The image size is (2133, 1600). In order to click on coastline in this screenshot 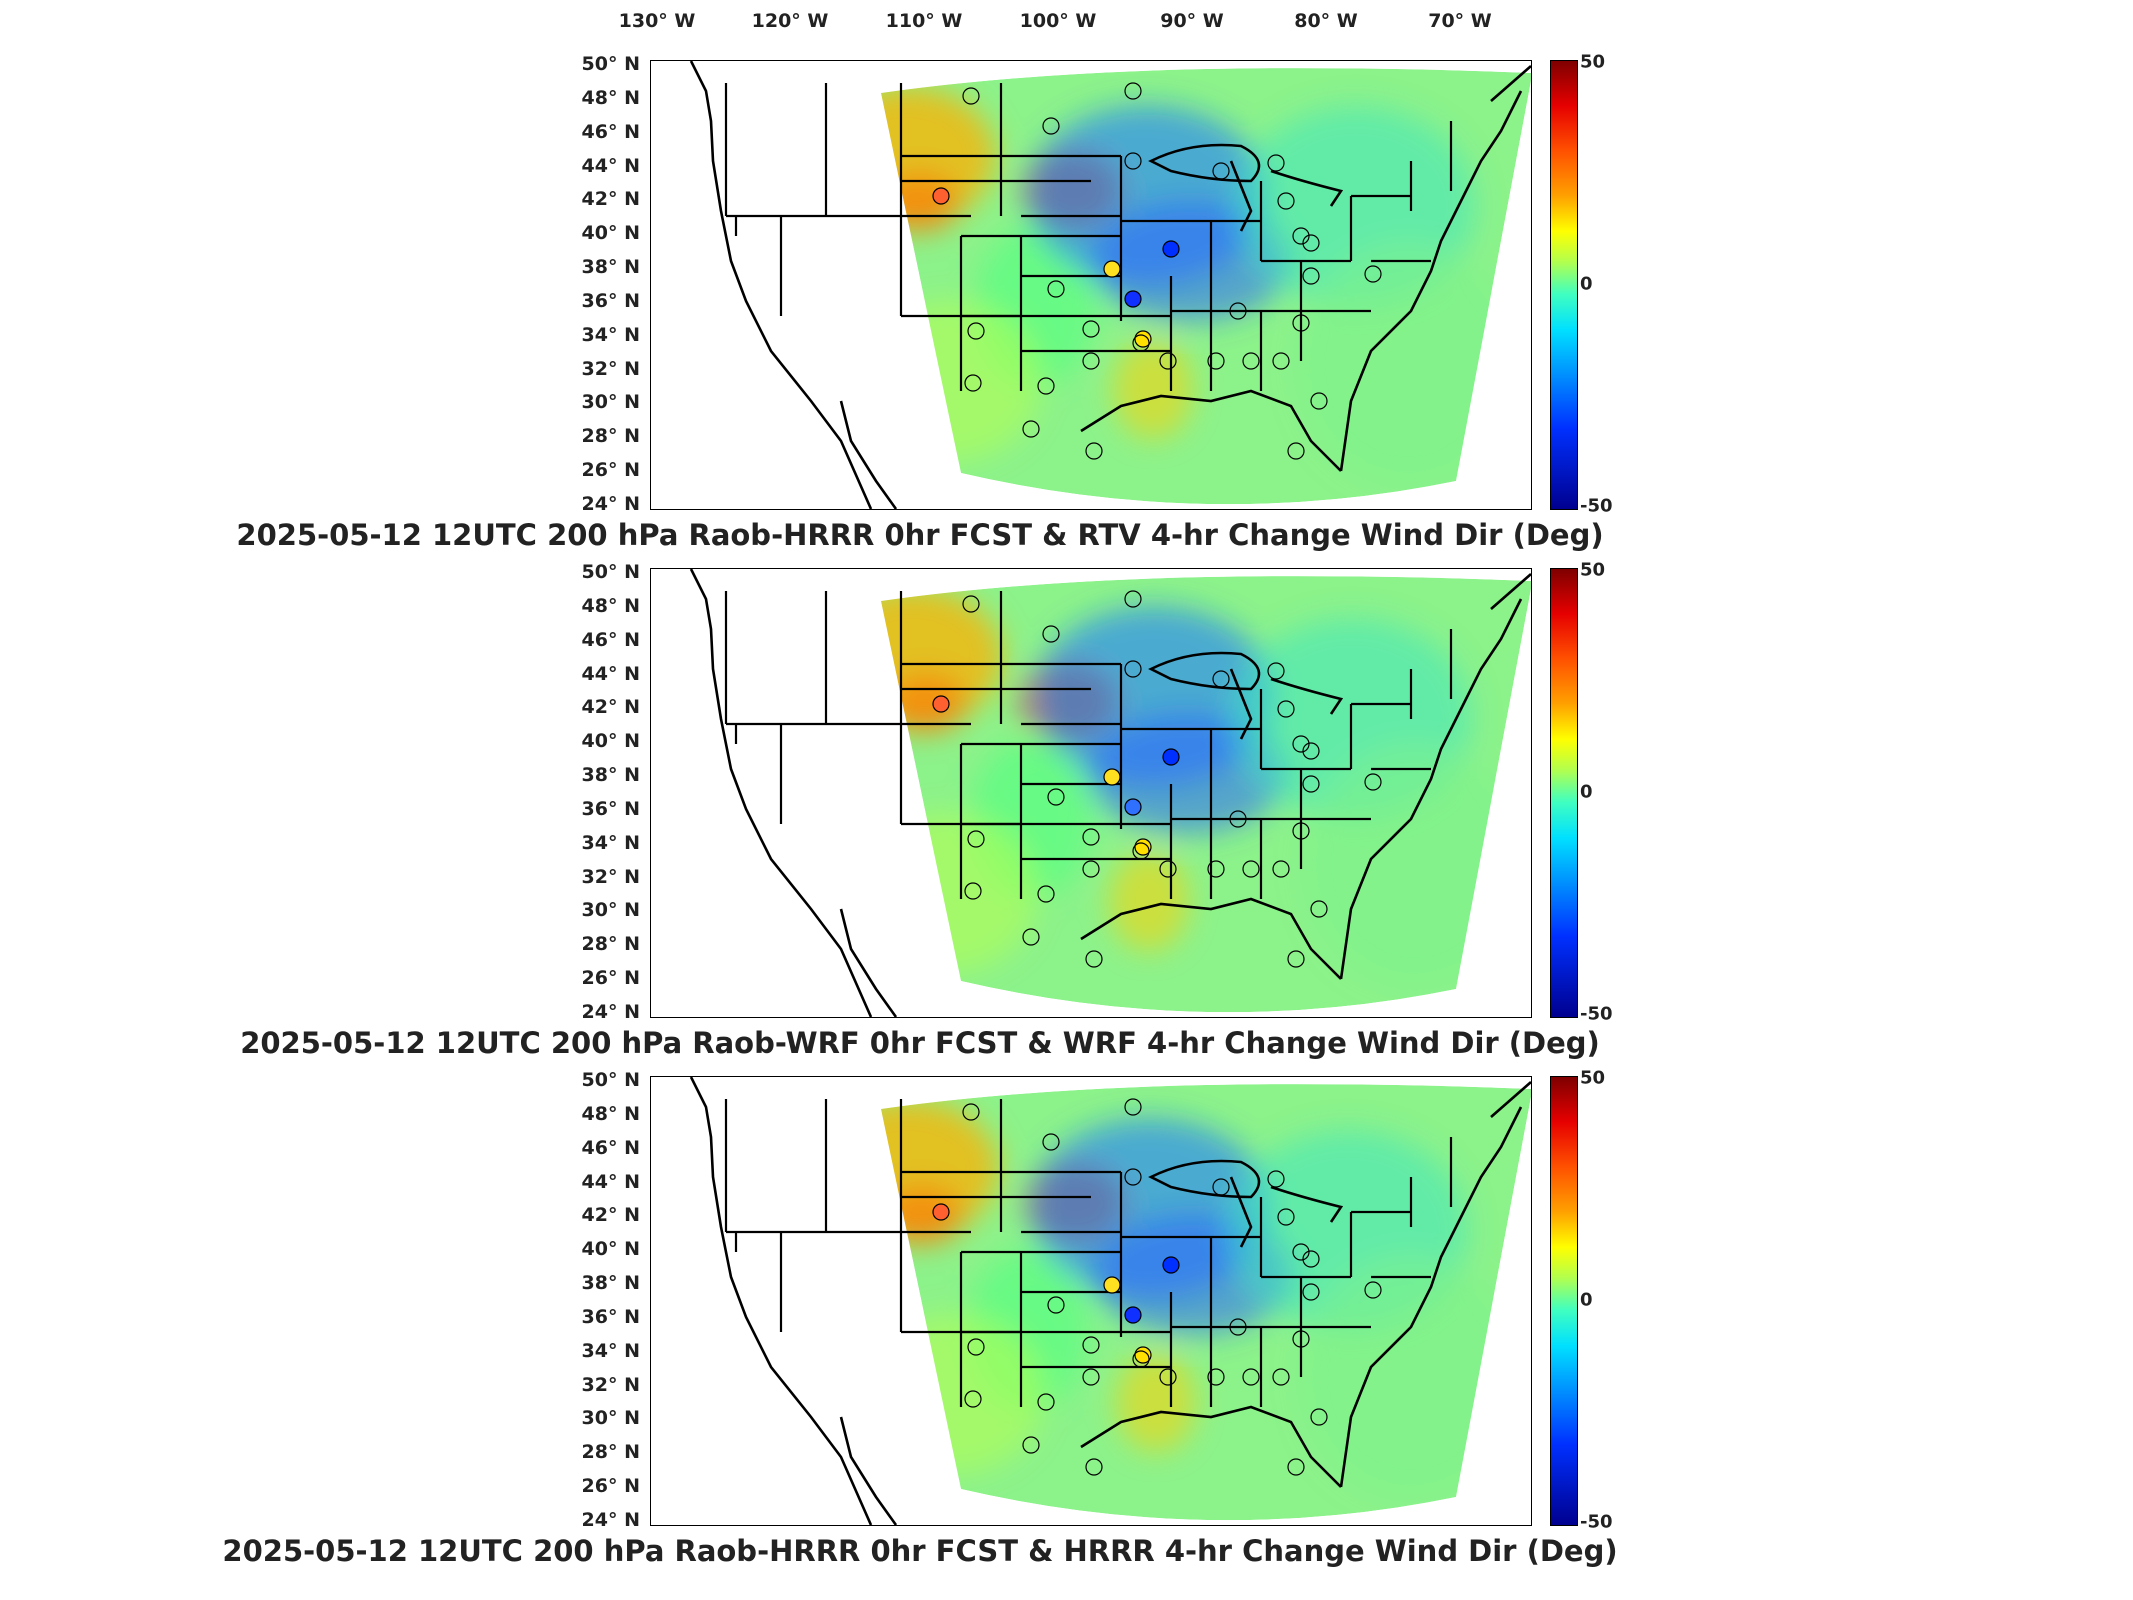, I will do `click(1110, 285)`.